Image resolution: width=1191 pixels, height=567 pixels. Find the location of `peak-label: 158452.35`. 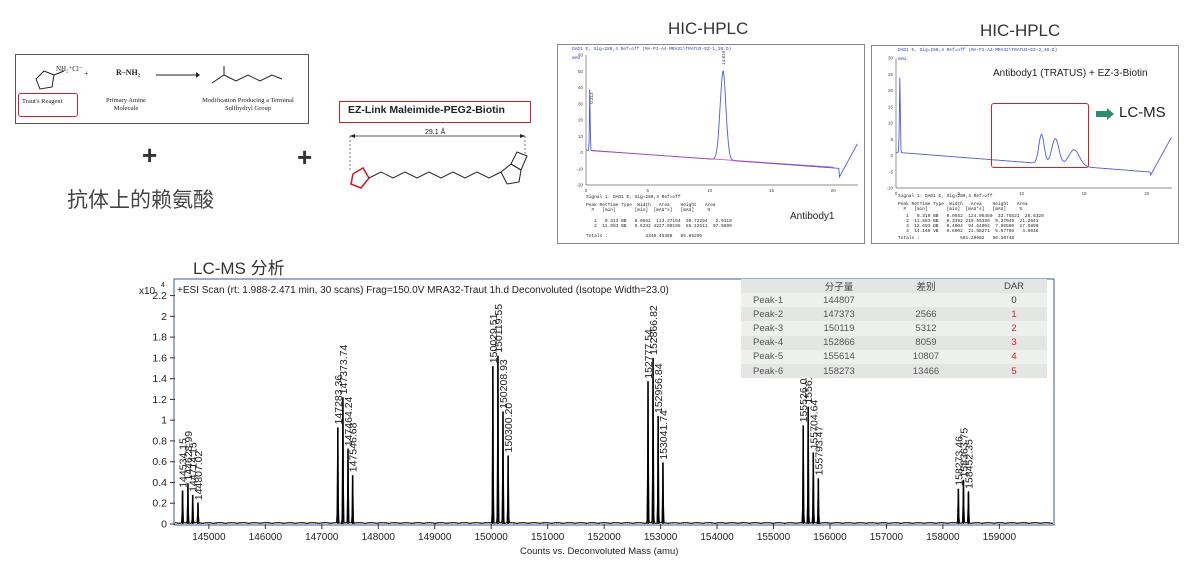

peak-label: 158452.35 is located at coordinates (969, 464).